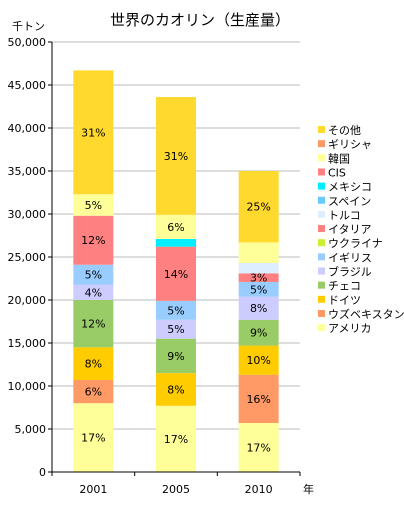 The width and height of the screenshot is (404, 505). I want to click on legend-label: イギリス, so click(350, 257).